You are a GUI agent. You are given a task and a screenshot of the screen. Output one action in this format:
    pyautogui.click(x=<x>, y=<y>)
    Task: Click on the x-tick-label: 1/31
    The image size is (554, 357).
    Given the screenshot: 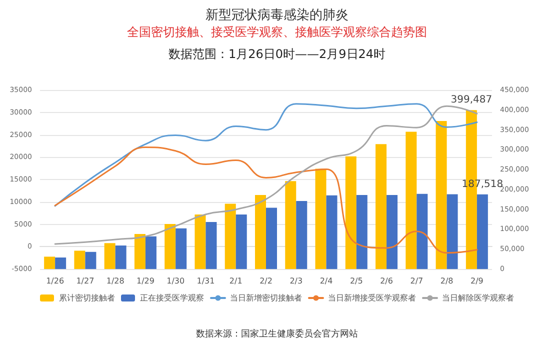 What is the action you would take?
    pyautogui.click(x=205, y=281)
    